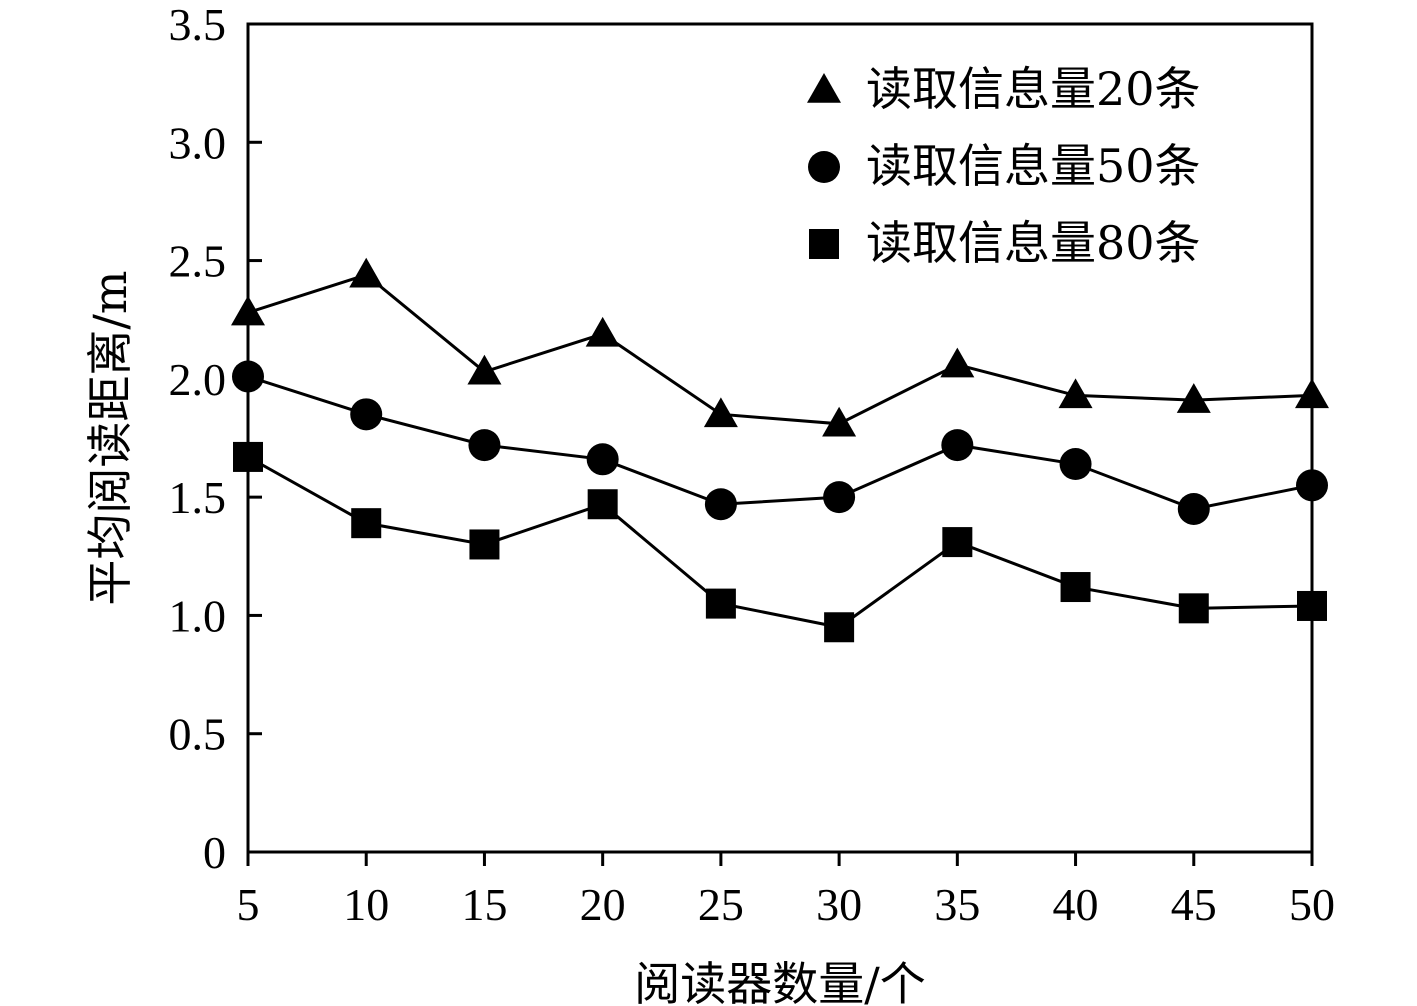 The height and width of the screenshot is (1006, 1417). I want to click on y-axis: 0 0.5 1.0 1.5 2.0 2.5 3.0 3.5, so click(215, 439).